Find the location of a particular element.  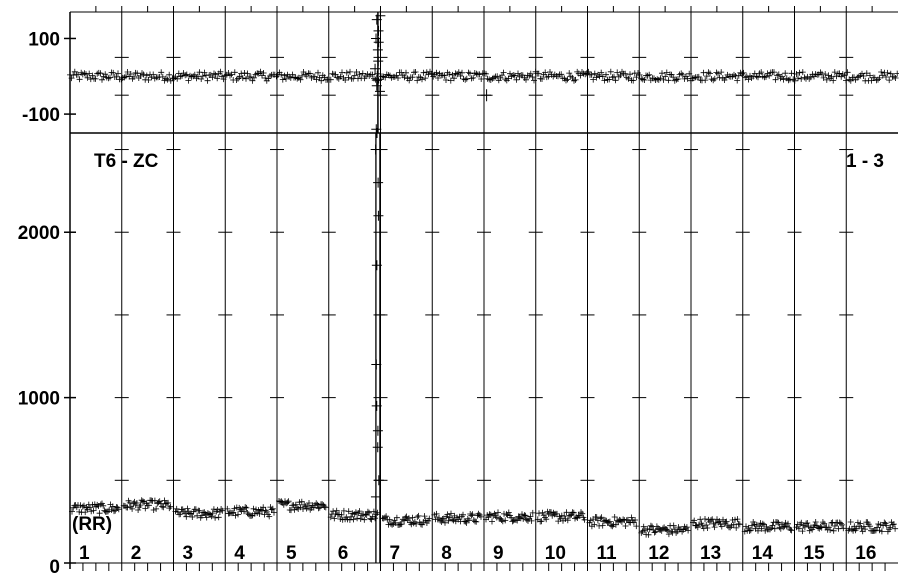

channel-label: 14 is located at coordinates (763, 553).